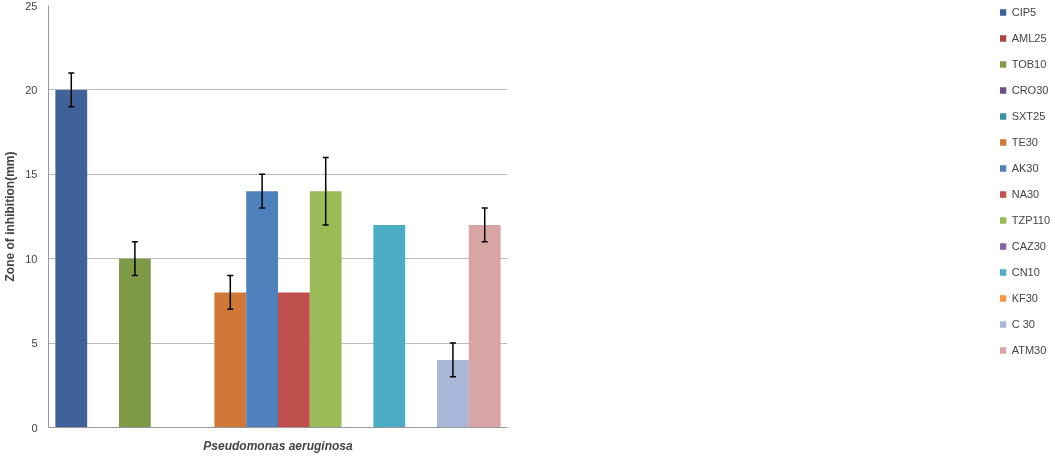  I want to click on y-axis-title: Zone of inhibition(mm), so click(10, 216).